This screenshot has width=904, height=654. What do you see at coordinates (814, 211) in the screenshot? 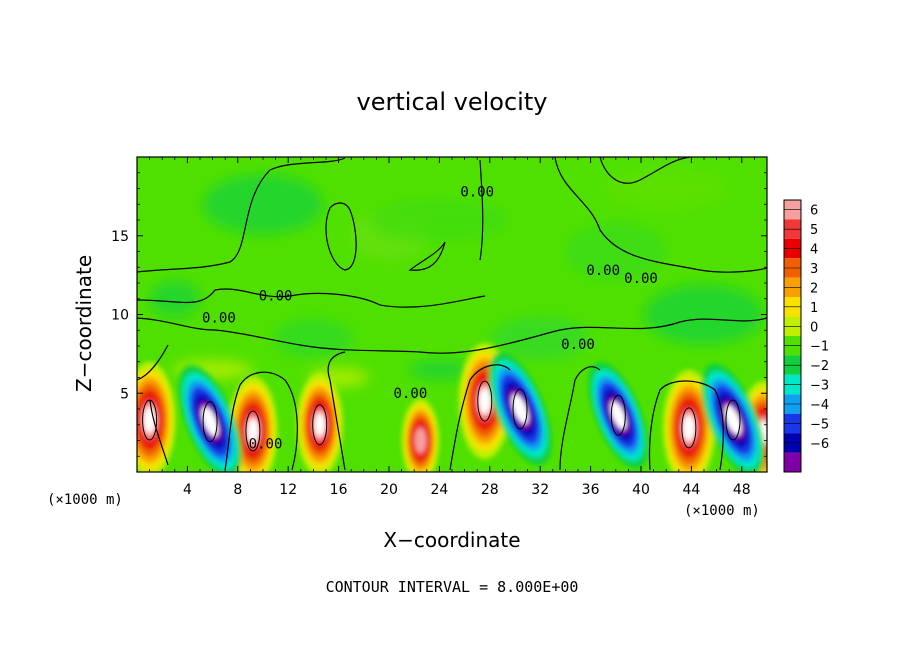
I see `colorbar-label: 6` at bounding box center [814, 211].